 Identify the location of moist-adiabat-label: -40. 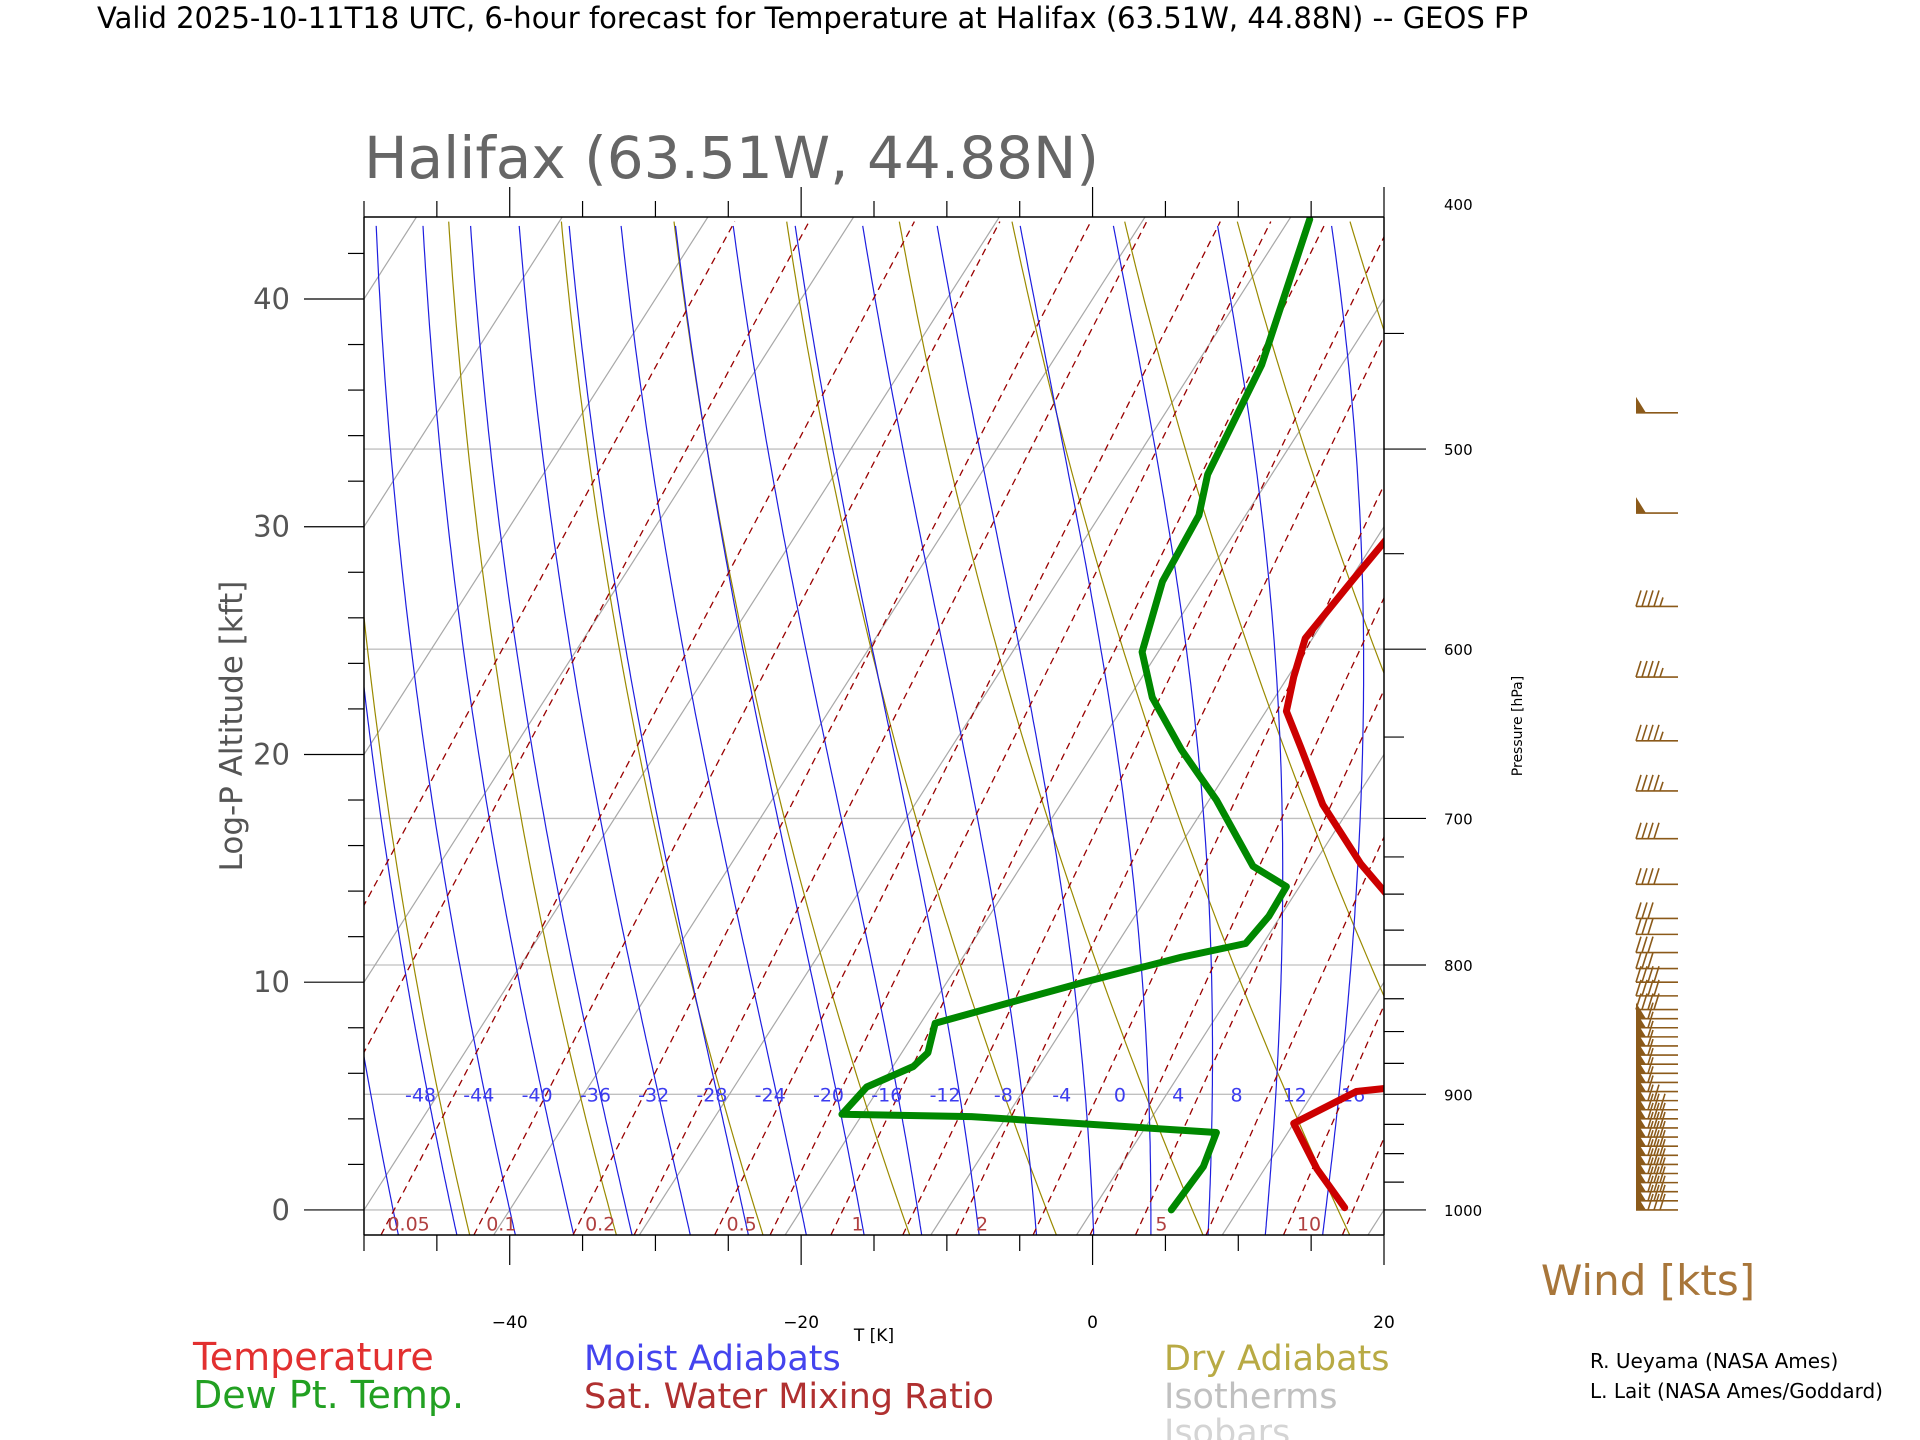
(537, 1095).